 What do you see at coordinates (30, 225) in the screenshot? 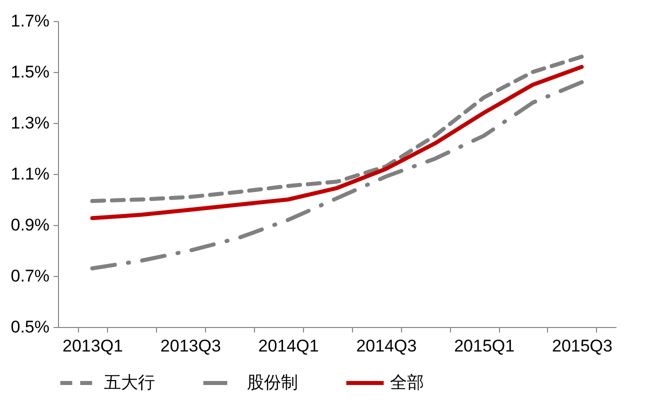
I see `y-tick-label: 0.9%` at bounding box center [30, 225].